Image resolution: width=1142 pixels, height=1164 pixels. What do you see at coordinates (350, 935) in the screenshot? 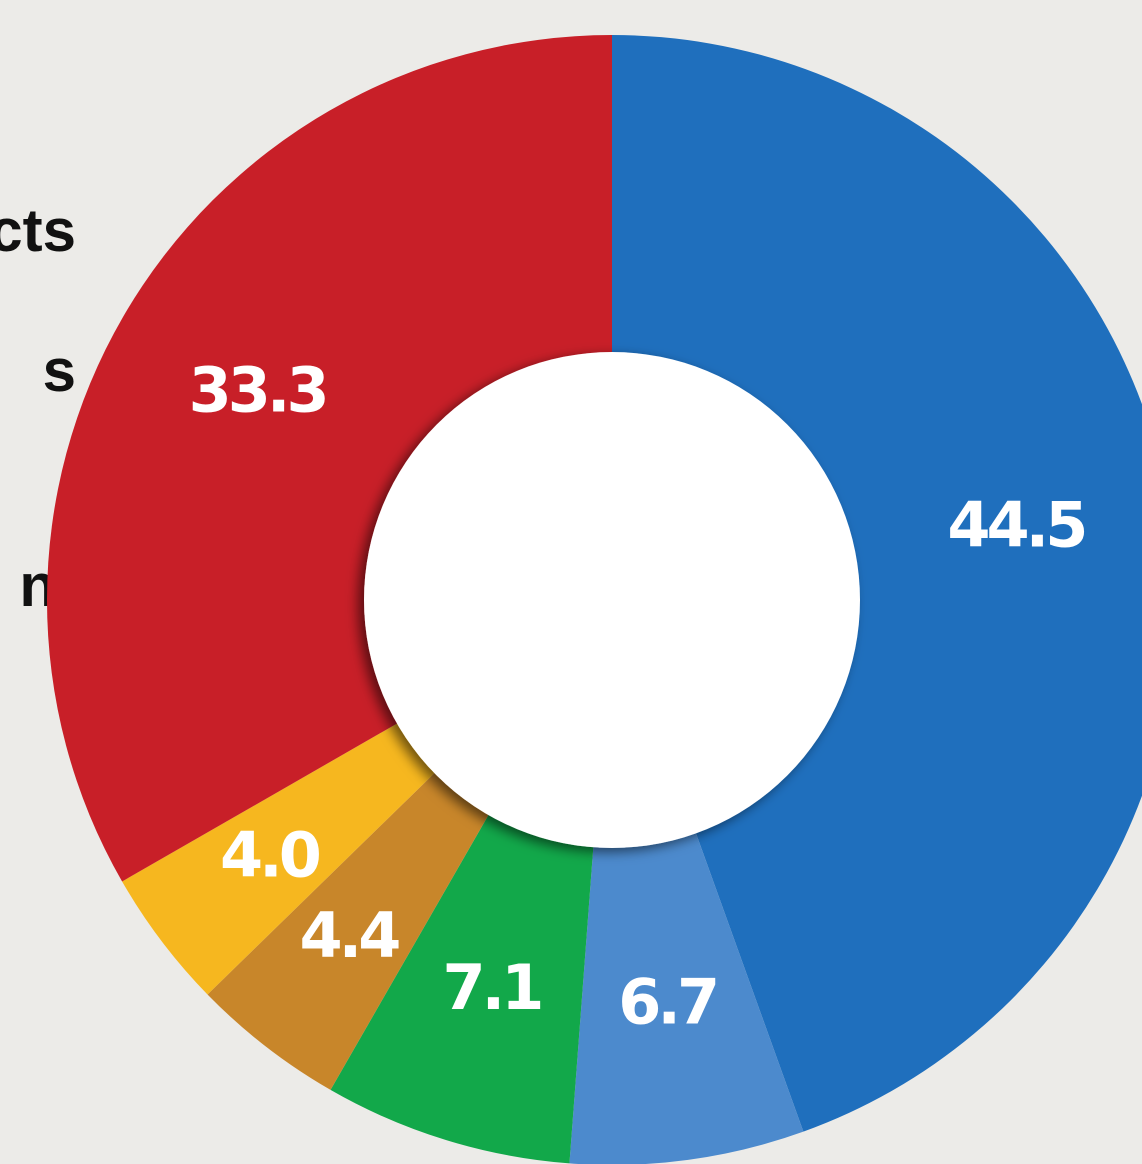
I see `value-label: 4.4` at bounding box center [350, 935].